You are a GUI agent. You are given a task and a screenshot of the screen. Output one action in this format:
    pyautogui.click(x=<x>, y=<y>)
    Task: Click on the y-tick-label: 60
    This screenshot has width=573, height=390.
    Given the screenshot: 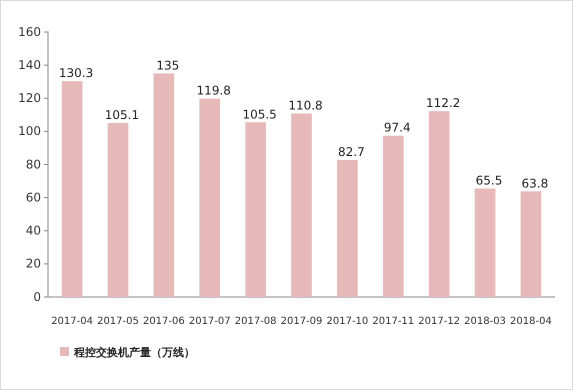 What is the action you would take?
    pyautogui.click(x=33, y=197)
    